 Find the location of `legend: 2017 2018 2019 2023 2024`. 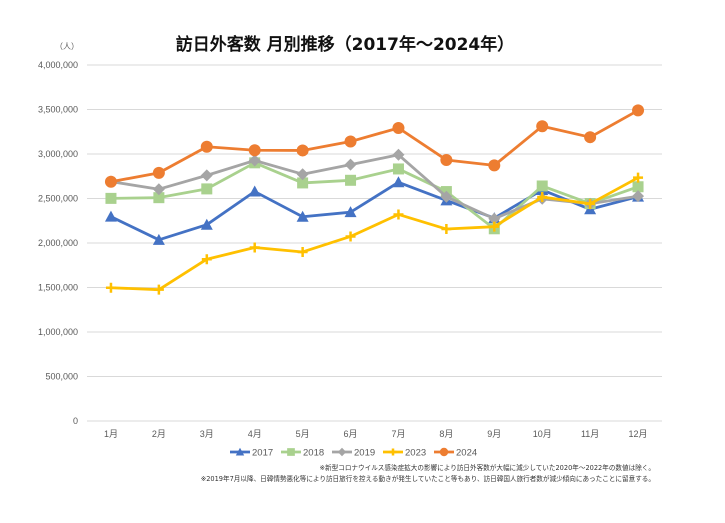

legend: 2017 2018 2019 2023 2024 is located at coordinates (353, 453).